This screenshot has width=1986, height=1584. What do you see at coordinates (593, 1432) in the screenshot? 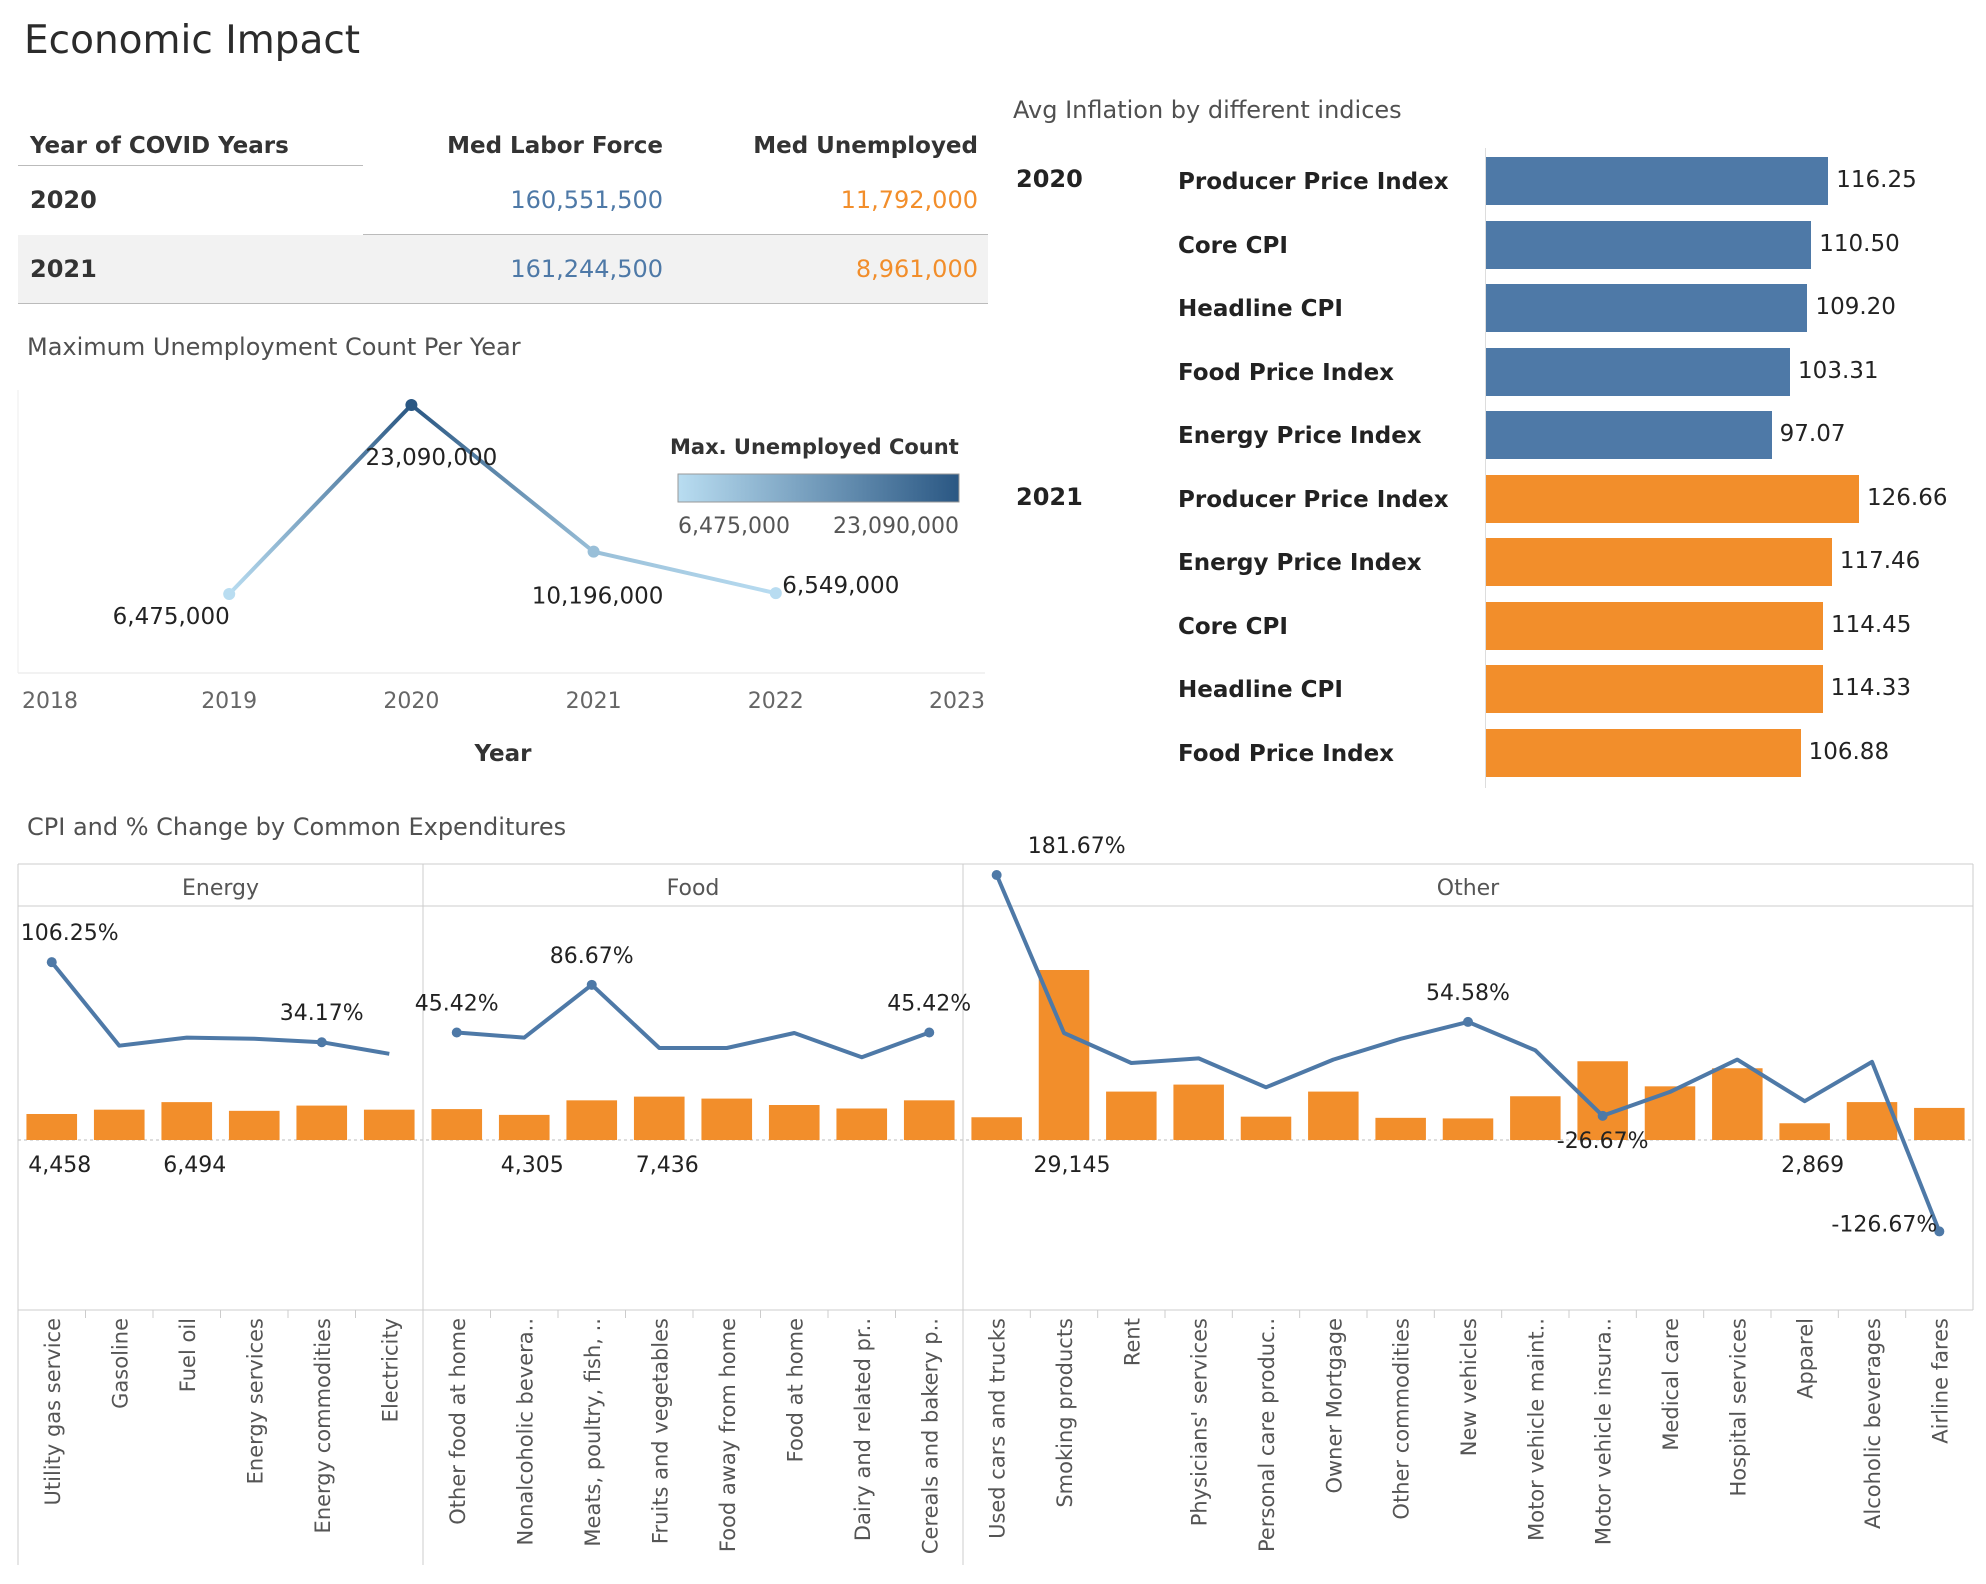
I see `category-label: Meats, poultry, fish, ..` at bounding box center [593, 1432].